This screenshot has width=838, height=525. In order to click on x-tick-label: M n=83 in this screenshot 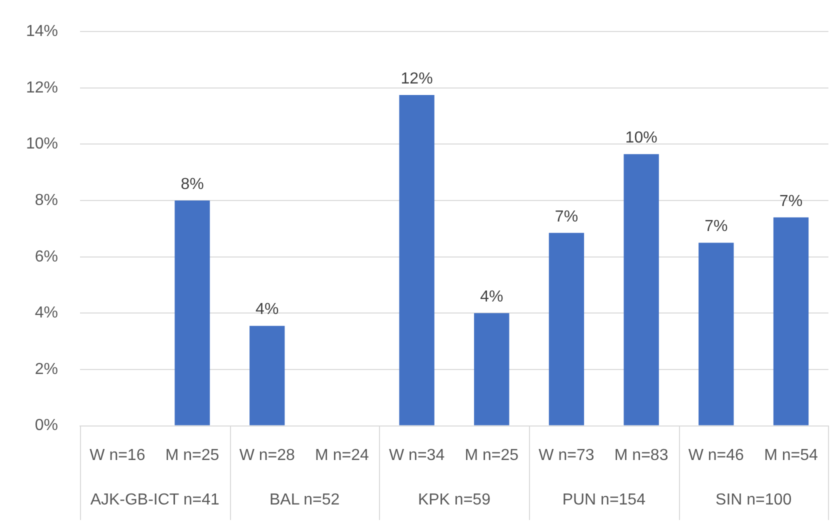, I will do `click(641, 455)`.